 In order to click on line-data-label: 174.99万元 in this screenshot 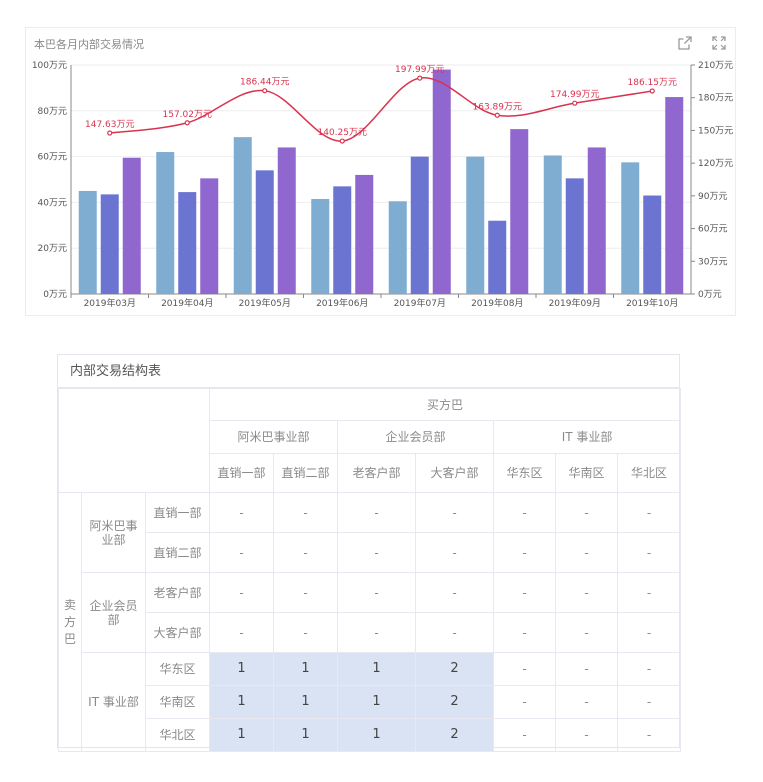, I will do `click(575, 95)`.